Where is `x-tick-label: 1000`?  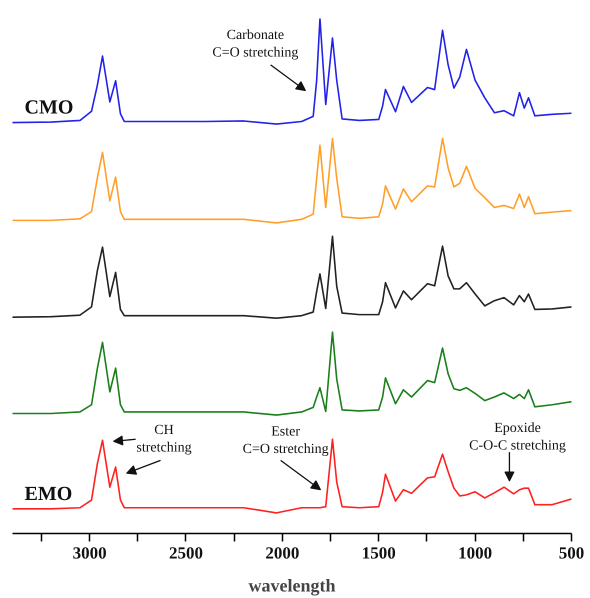
x-tick-label: 1000 is located at coordinates (475, 553).